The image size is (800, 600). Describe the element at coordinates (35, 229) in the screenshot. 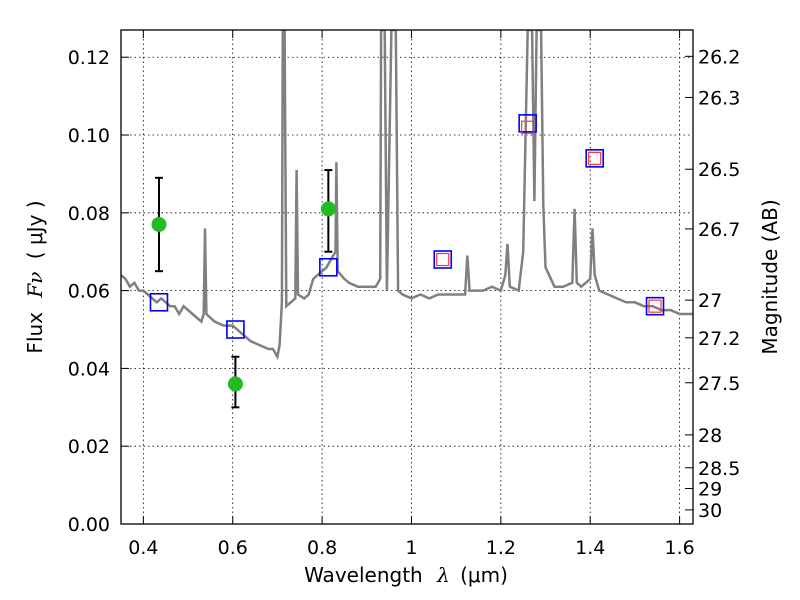

I see `y-axis-unit: ( μJy )` at that location.